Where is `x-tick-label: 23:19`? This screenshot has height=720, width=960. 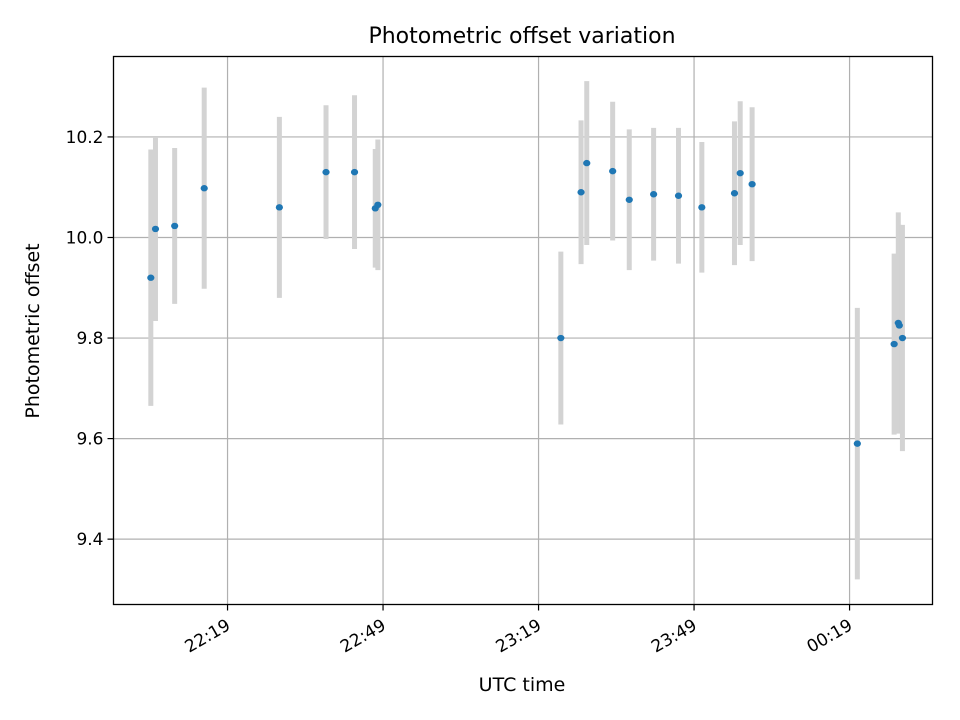
x-tick-label: 23:19 is located at coordinates (519, 637).